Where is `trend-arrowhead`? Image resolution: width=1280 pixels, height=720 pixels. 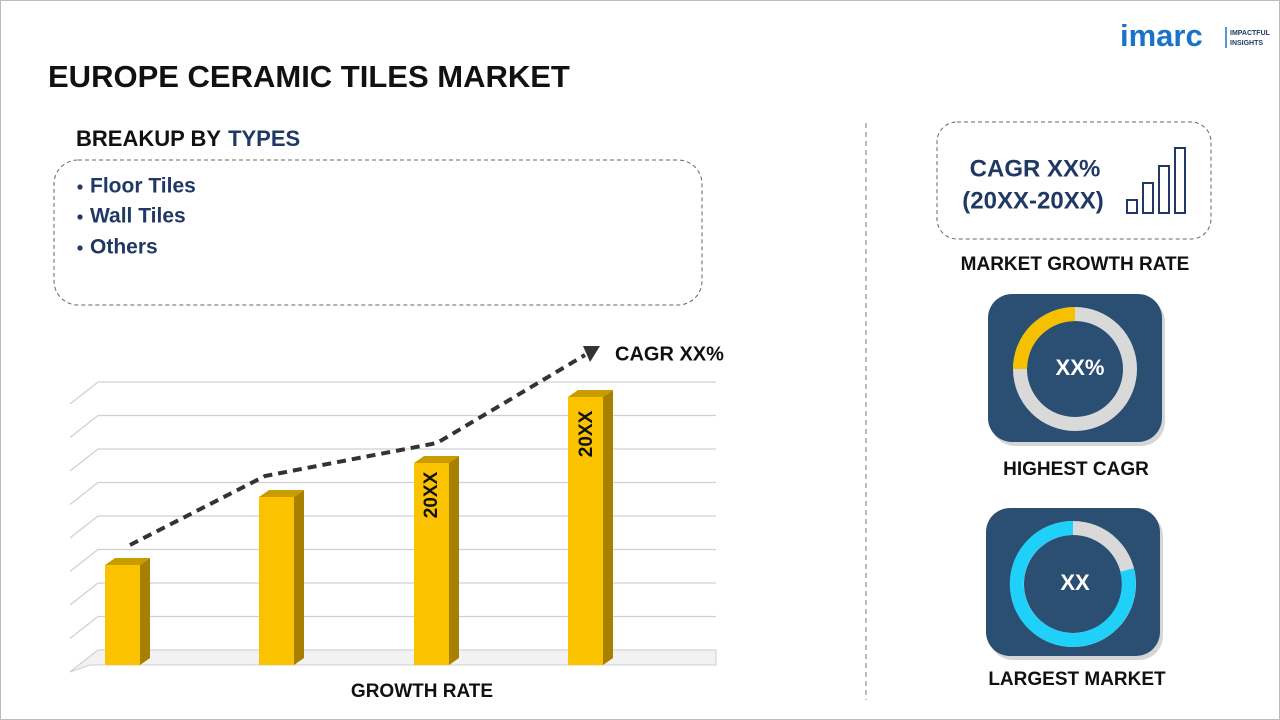
trend-arrowhead is located at coordinates (591, 354).